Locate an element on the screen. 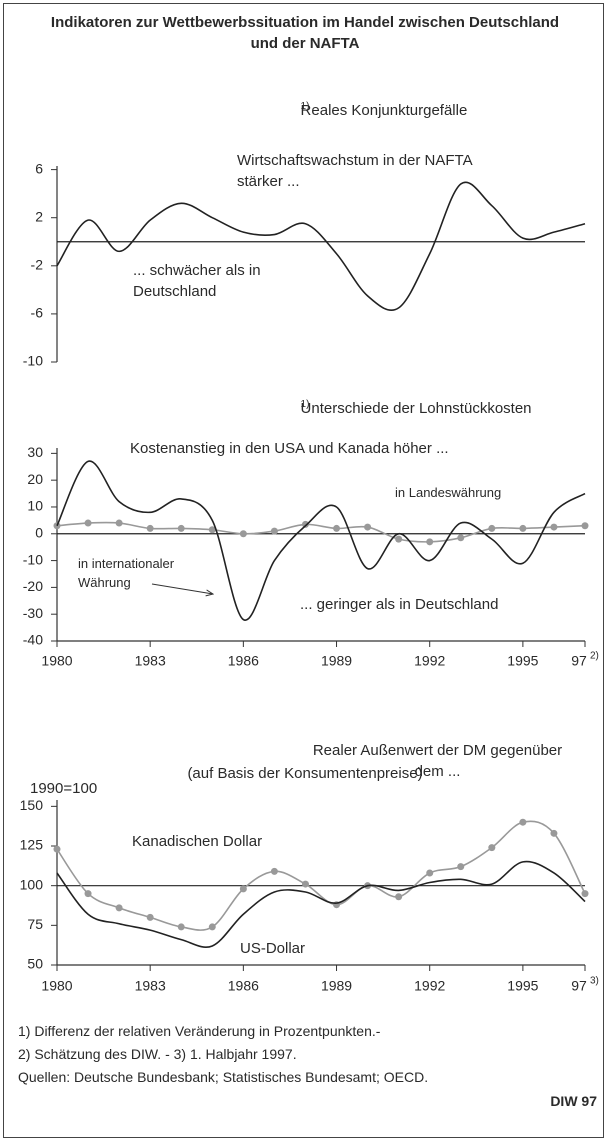  y-tick-label: -30 is located at coordinates (33, 613).